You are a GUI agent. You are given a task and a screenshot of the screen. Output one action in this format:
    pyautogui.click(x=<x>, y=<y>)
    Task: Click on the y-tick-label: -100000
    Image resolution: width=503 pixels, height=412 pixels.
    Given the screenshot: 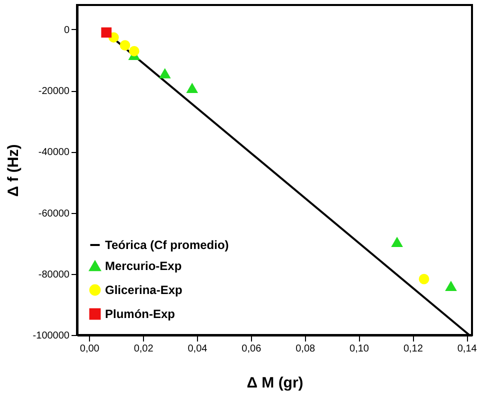 What is the action you would take?
    pyautogui.click(x=51, y=336)
    